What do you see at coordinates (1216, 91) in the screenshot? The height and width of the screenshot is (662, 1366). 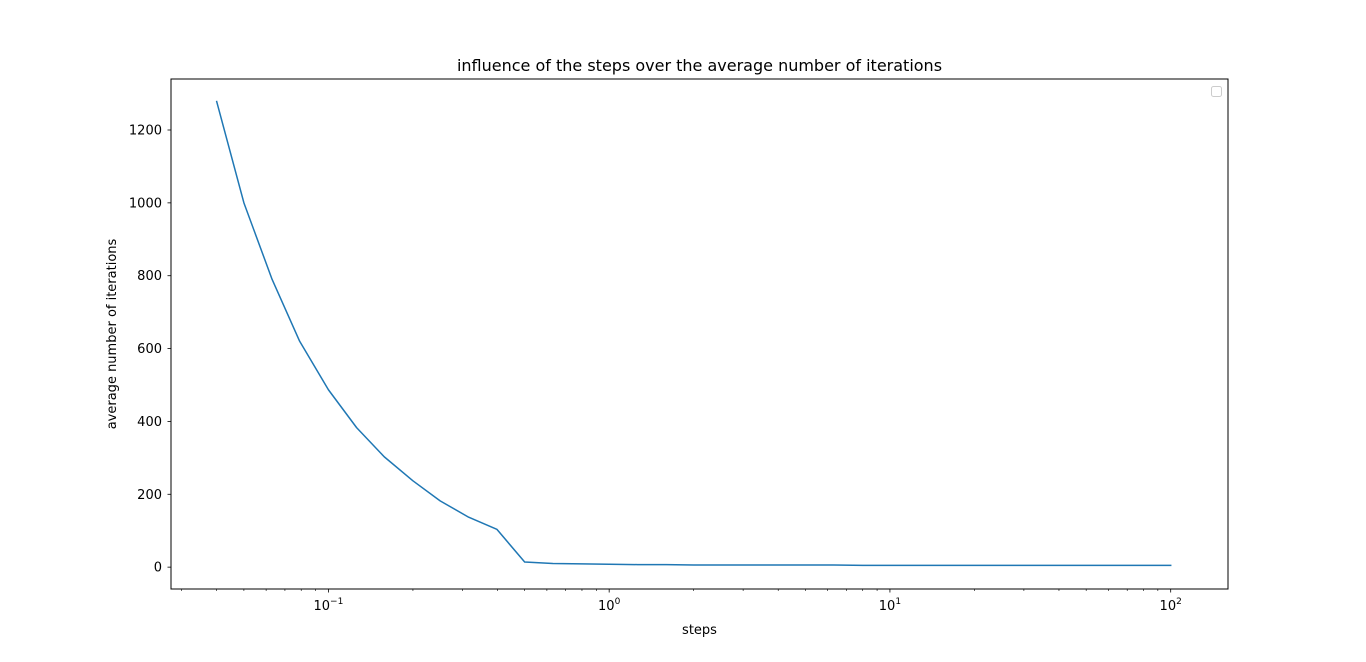 I see `legend-box` at bounding box center [1216, 91].